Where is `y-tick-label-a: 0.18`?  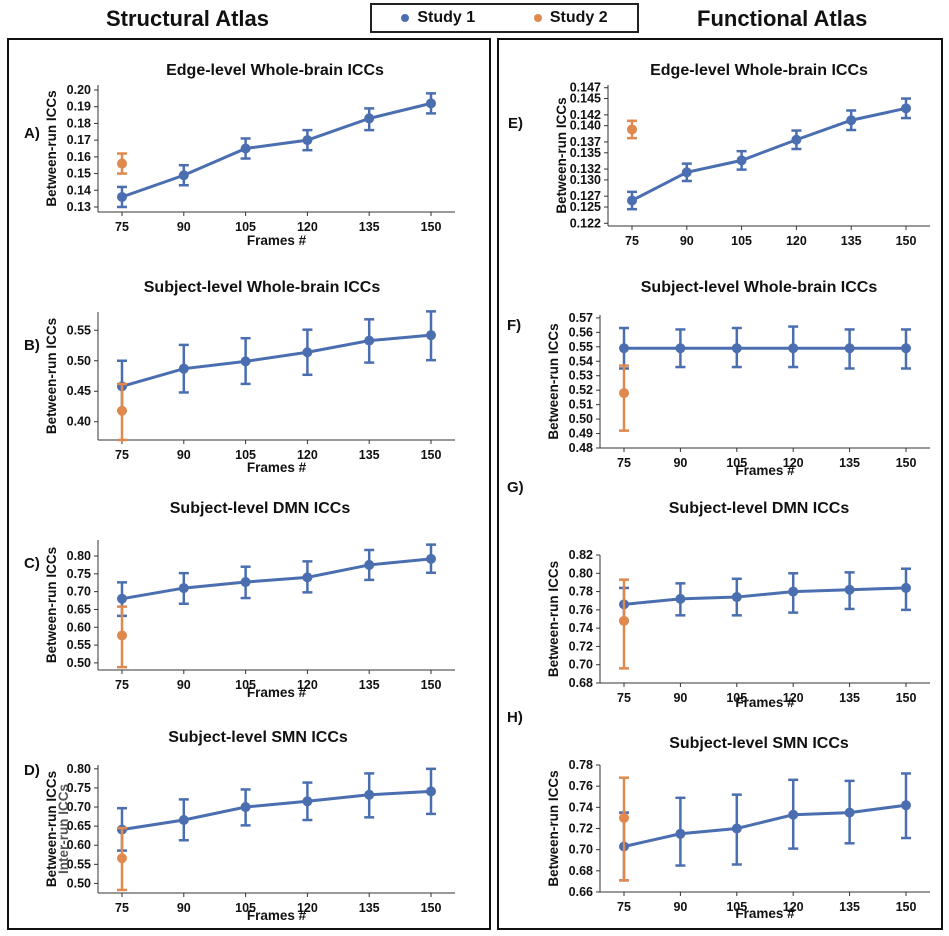 y-tick-label-a: 0.18 is located at coordinates (79, 123).